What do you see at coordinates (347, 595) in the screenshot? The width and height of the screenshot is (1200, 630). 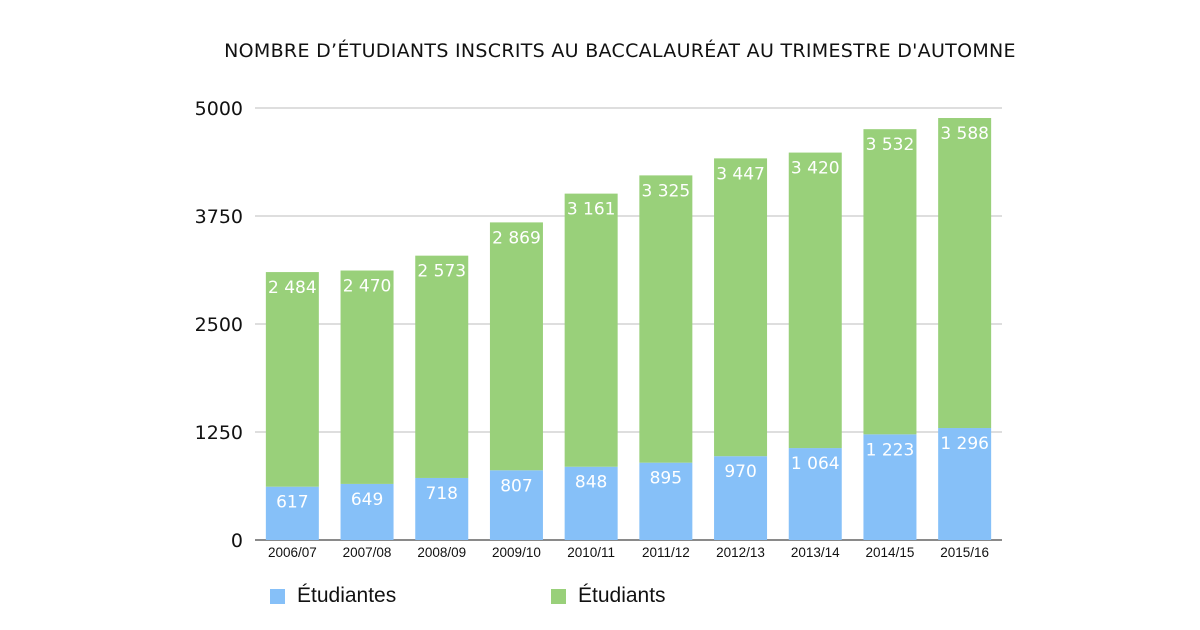 I see `legend-label-etudiantes: Étudiantes` at bounding box center [347, 595].